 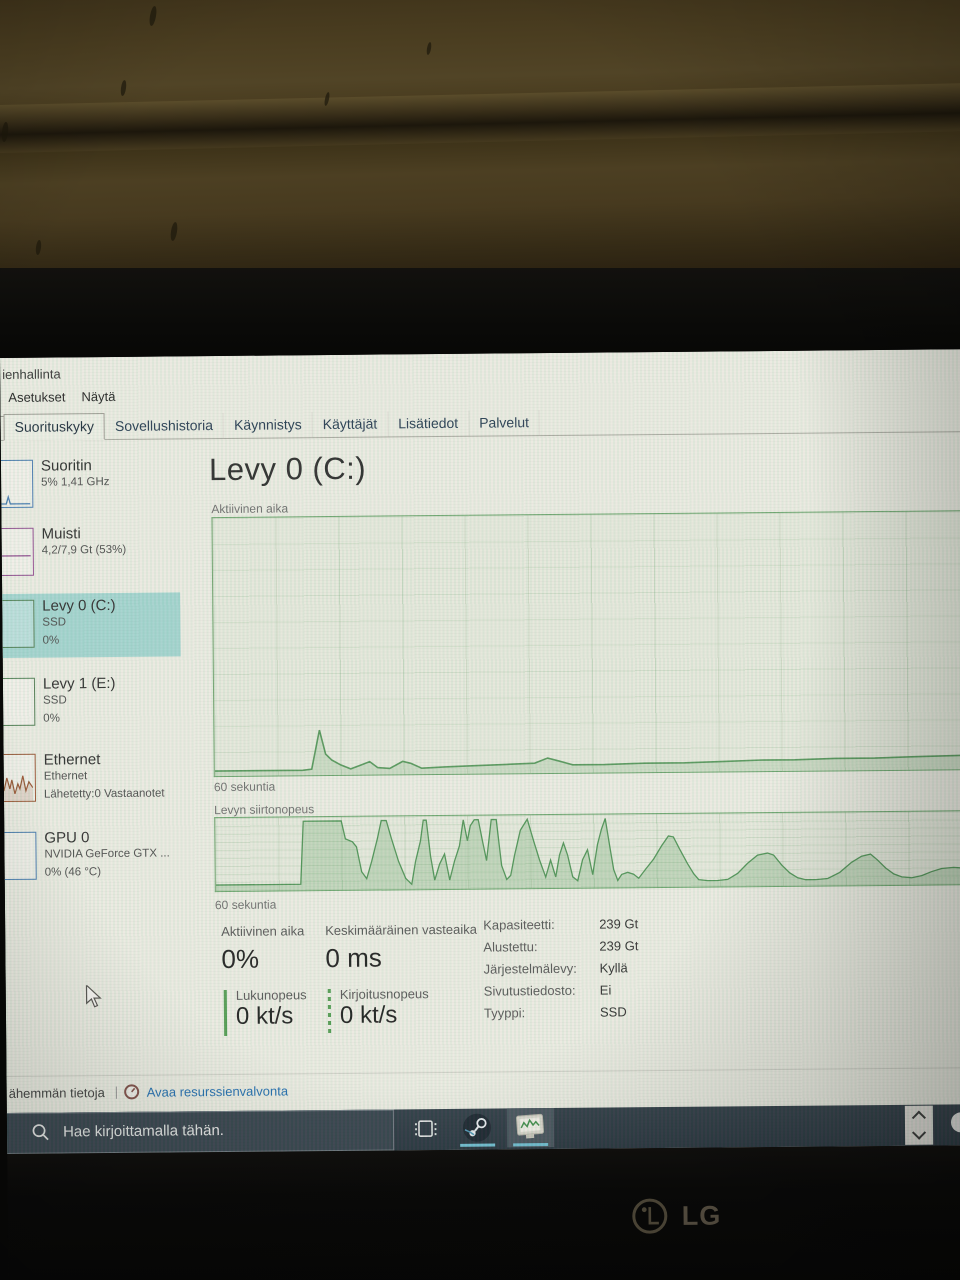 What do you see at coordinates (164, 426) in the screenshot?
I see `tab-sovellushistoria: Sovellushistoria` at bounding box center [164, 426].